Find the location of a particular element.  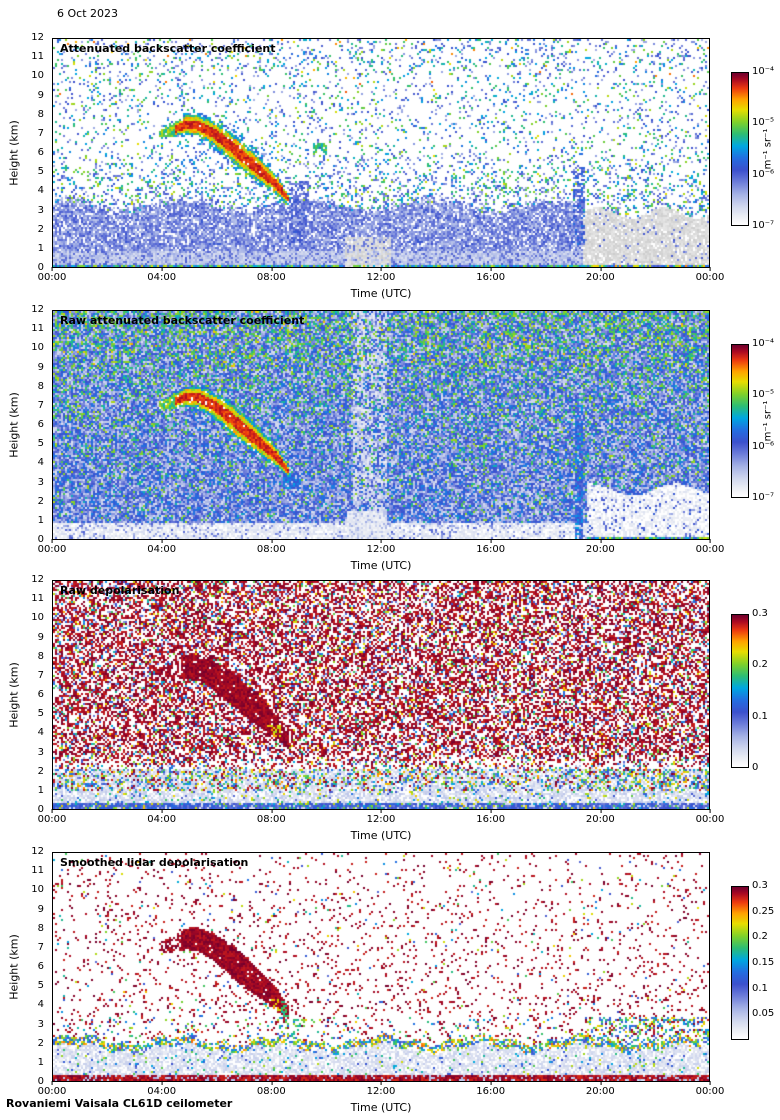

panel-title: Raw depolarisation is located at coordinates (120, 590).